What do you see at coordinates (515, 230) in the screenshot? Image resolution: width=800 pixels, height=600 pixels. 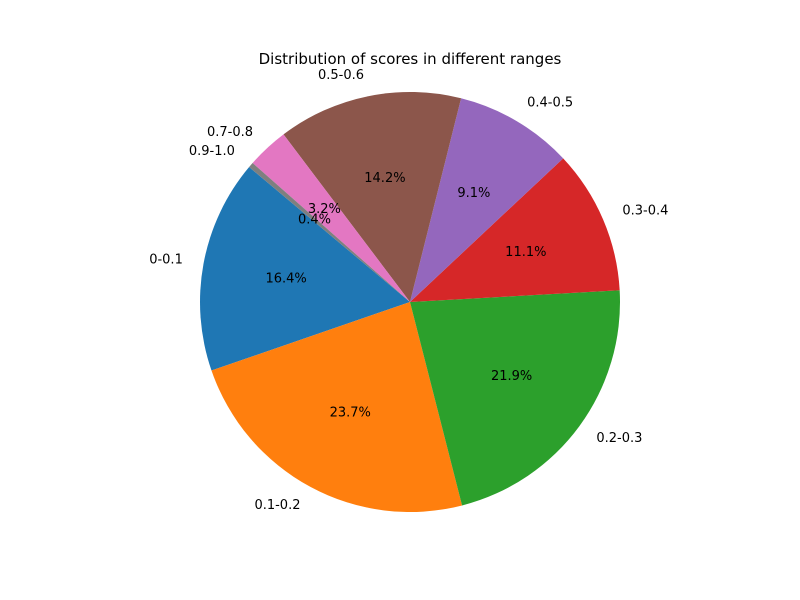 I see `pie-slice-0.3-0.4` at bounding box center [515, 230].